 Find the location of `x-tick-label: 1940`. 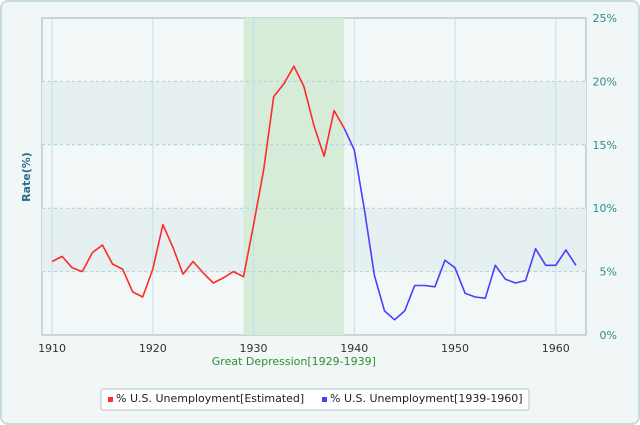

x-tick-label: 1940 is located at coordinates (354, 348).